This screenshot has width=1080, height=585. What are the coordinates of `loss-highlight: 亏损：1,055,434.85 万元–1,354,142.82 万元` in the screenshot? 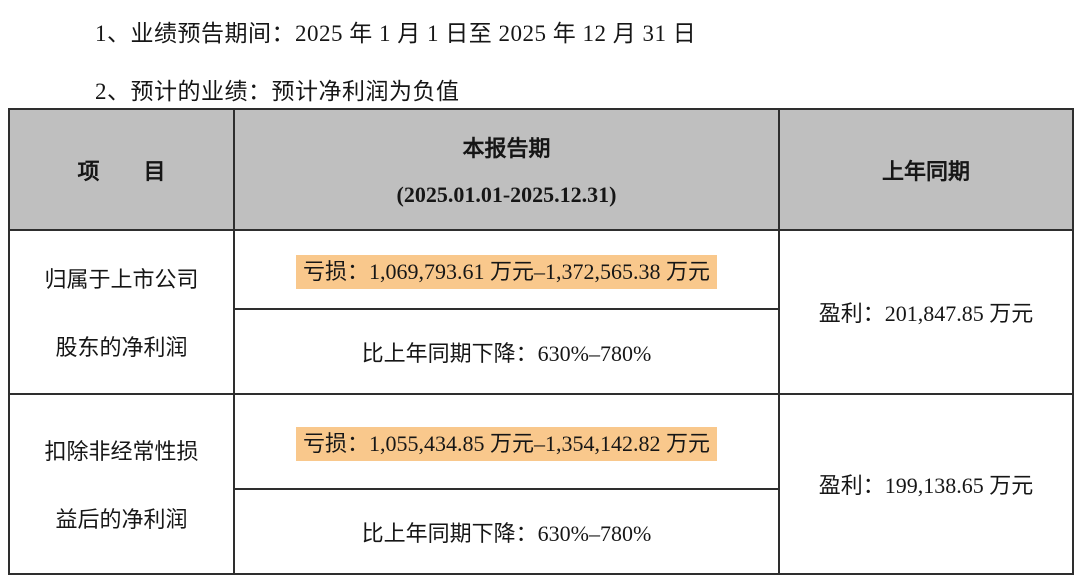 It's located at (506, 443).